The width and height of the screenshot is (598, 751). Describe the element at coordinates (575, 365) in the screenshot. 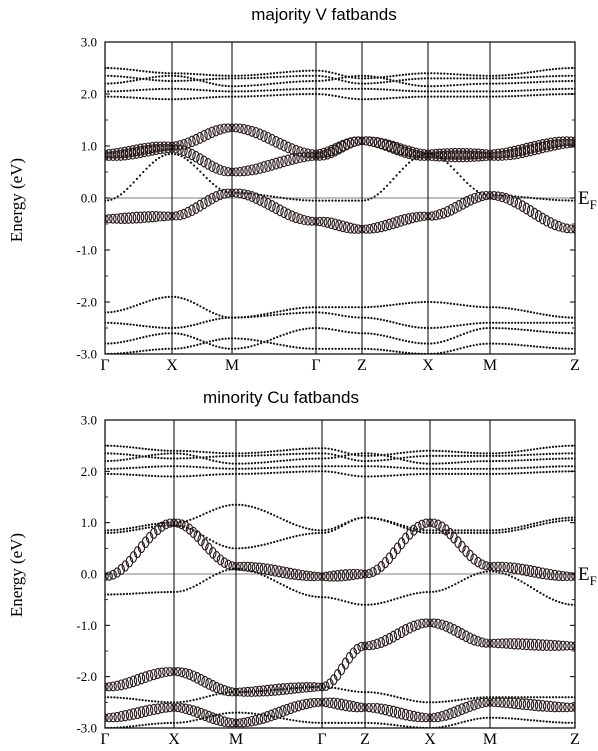

I see `k-point-label: Z` at that location.